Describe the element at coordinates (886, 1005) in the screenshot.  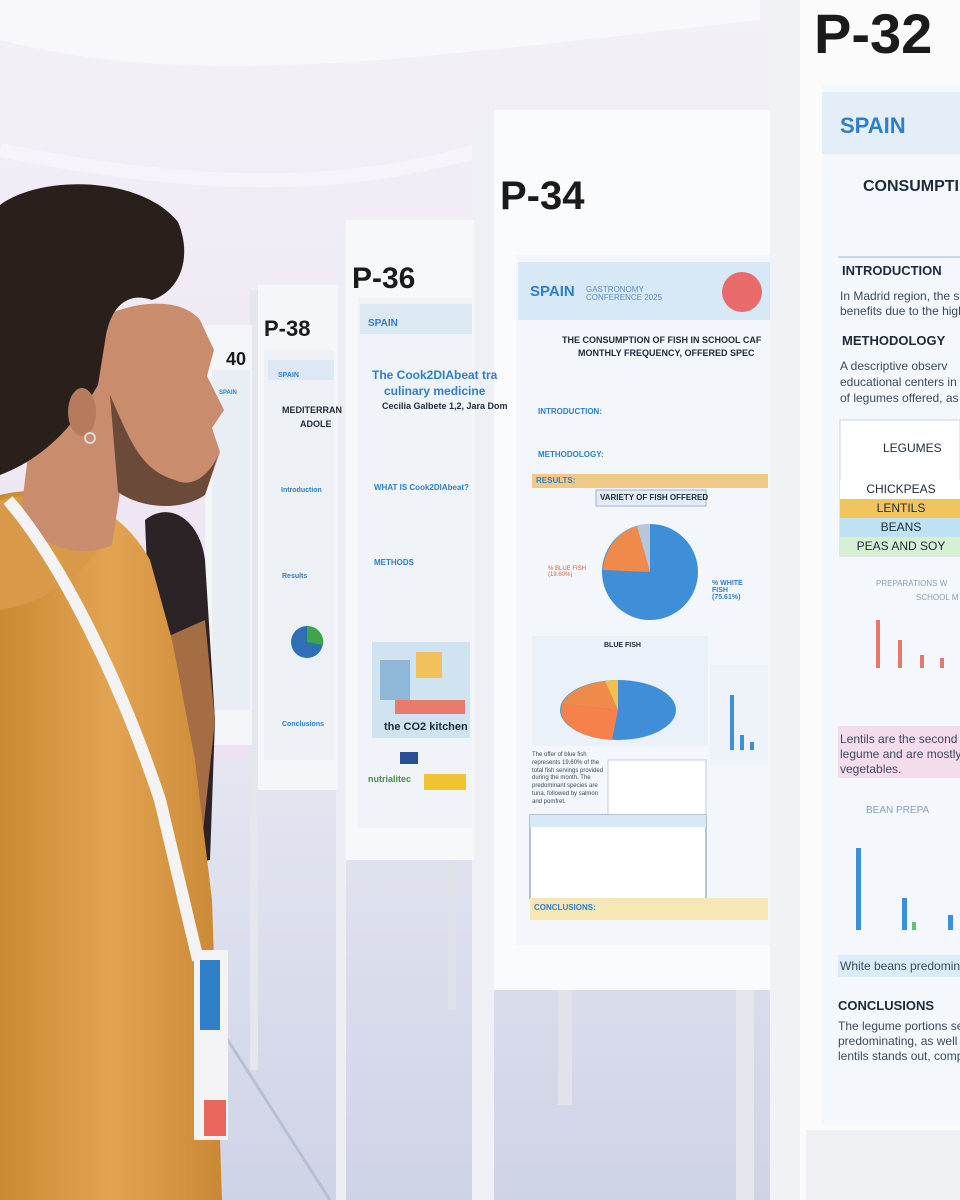
I see `section-heading: CONCLUSIONS` at that location.